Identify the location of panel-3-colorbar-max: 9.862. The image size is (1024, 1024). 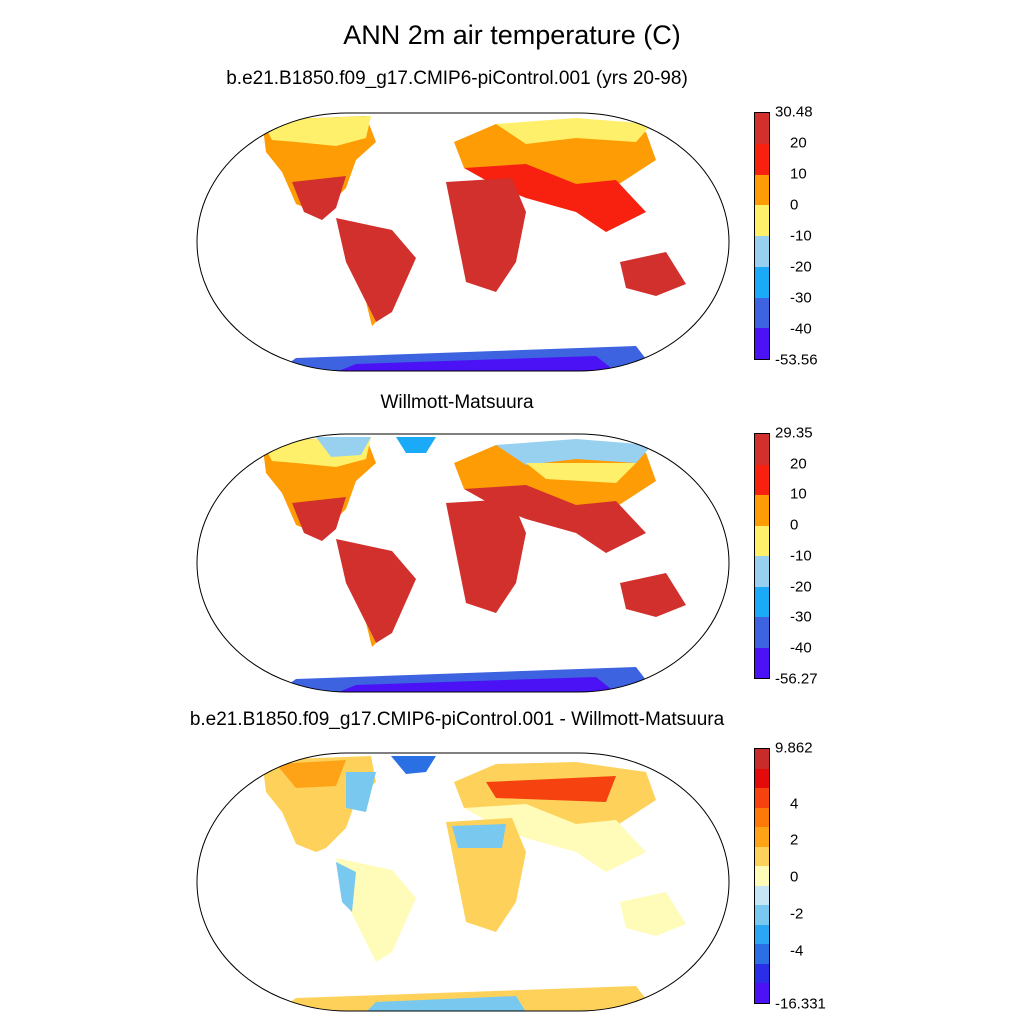
(794, 748).